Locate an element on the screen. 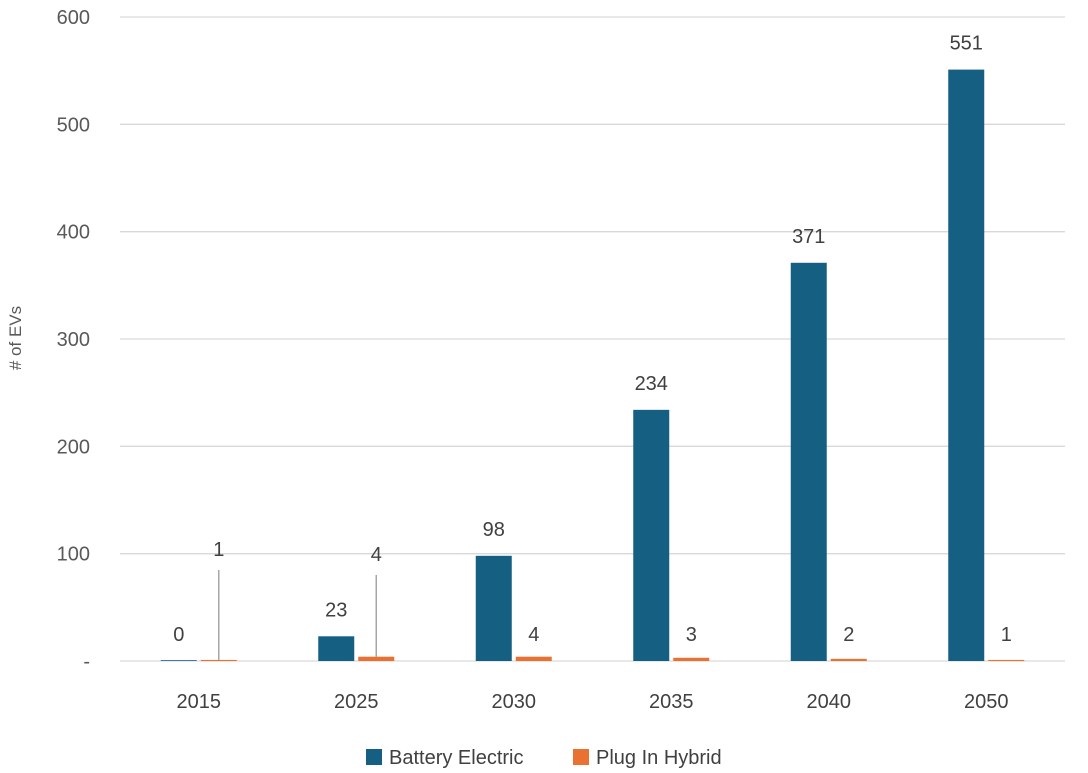  data-label: 0 is located at coordinates (178, 635).